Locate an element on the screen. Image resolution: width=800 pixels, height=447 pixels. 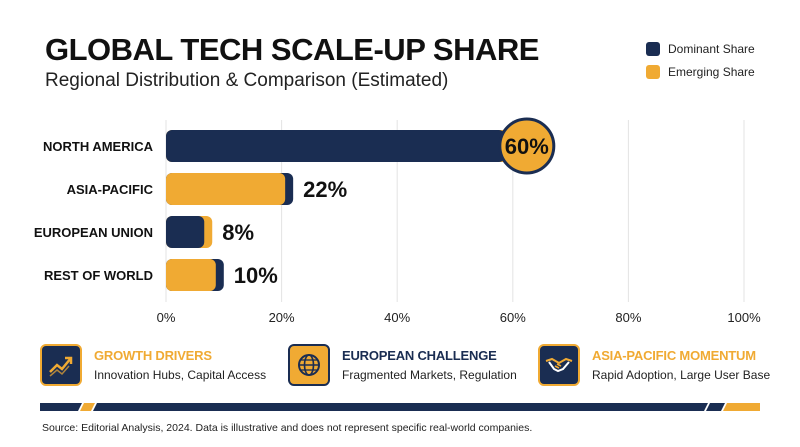
legend-swatch-dominant is located at coordinates (653, 48).